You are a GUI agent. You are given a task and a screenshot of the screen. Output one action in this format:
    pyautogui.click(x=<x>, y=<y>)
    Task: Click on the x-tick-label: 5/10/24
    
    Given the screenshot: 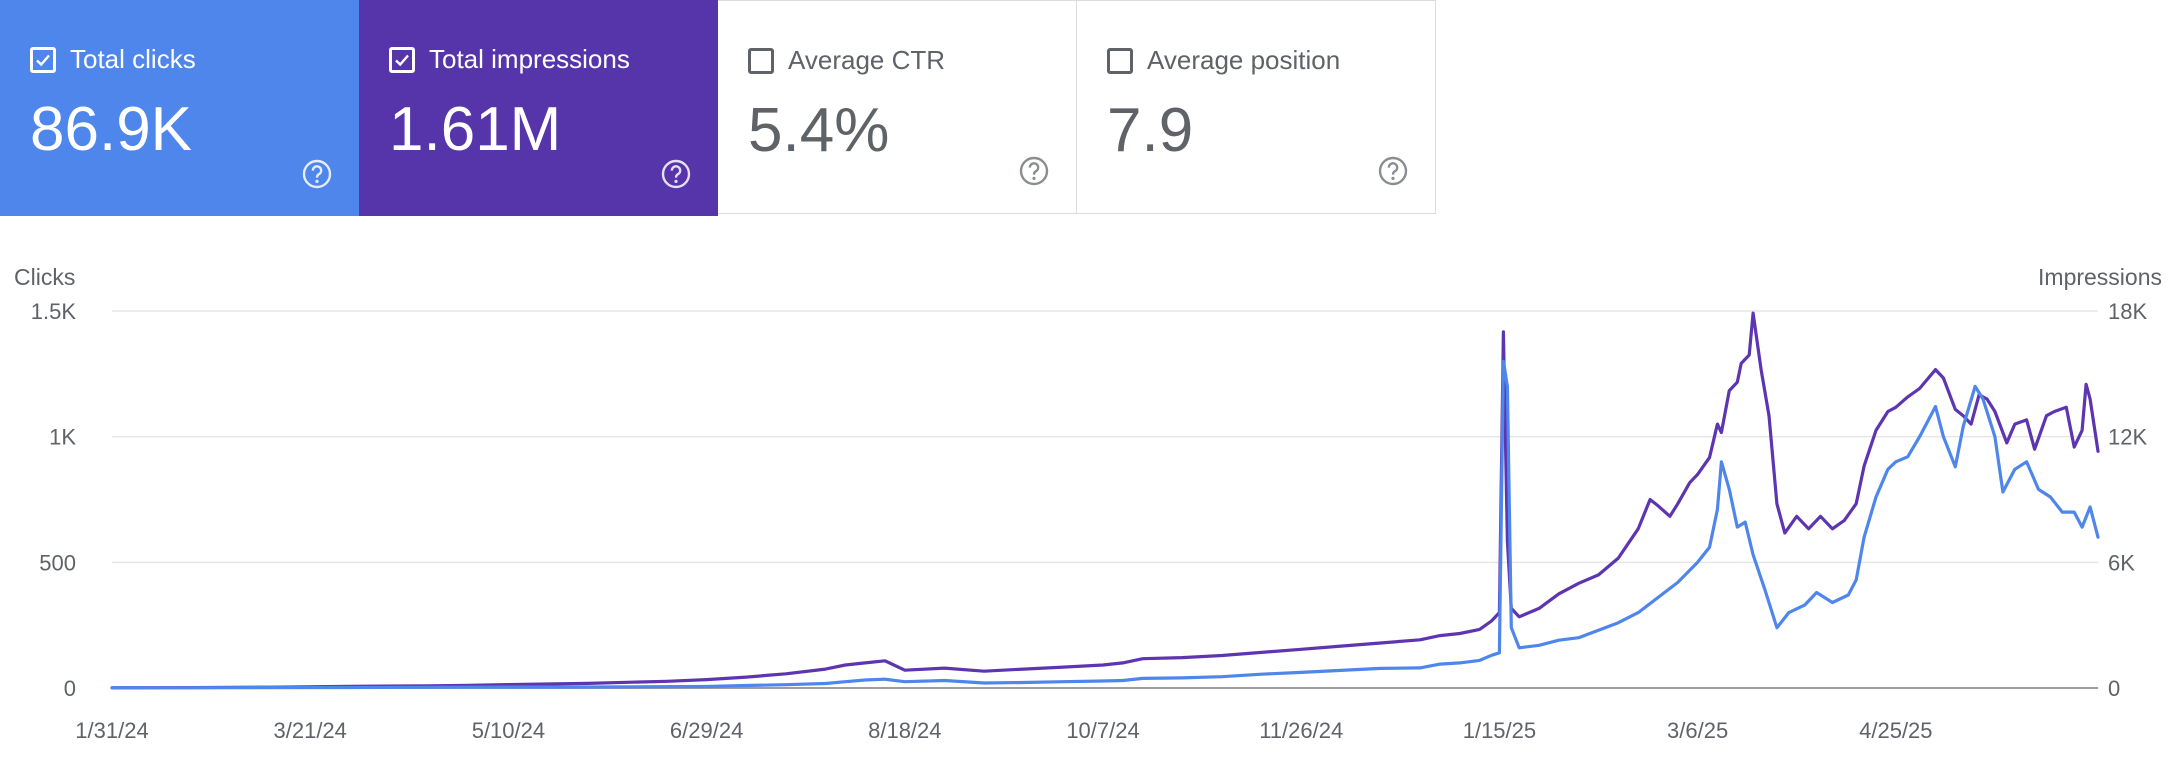 What is the action you would take?
    pyautogui.click(x=508, y=730)
    